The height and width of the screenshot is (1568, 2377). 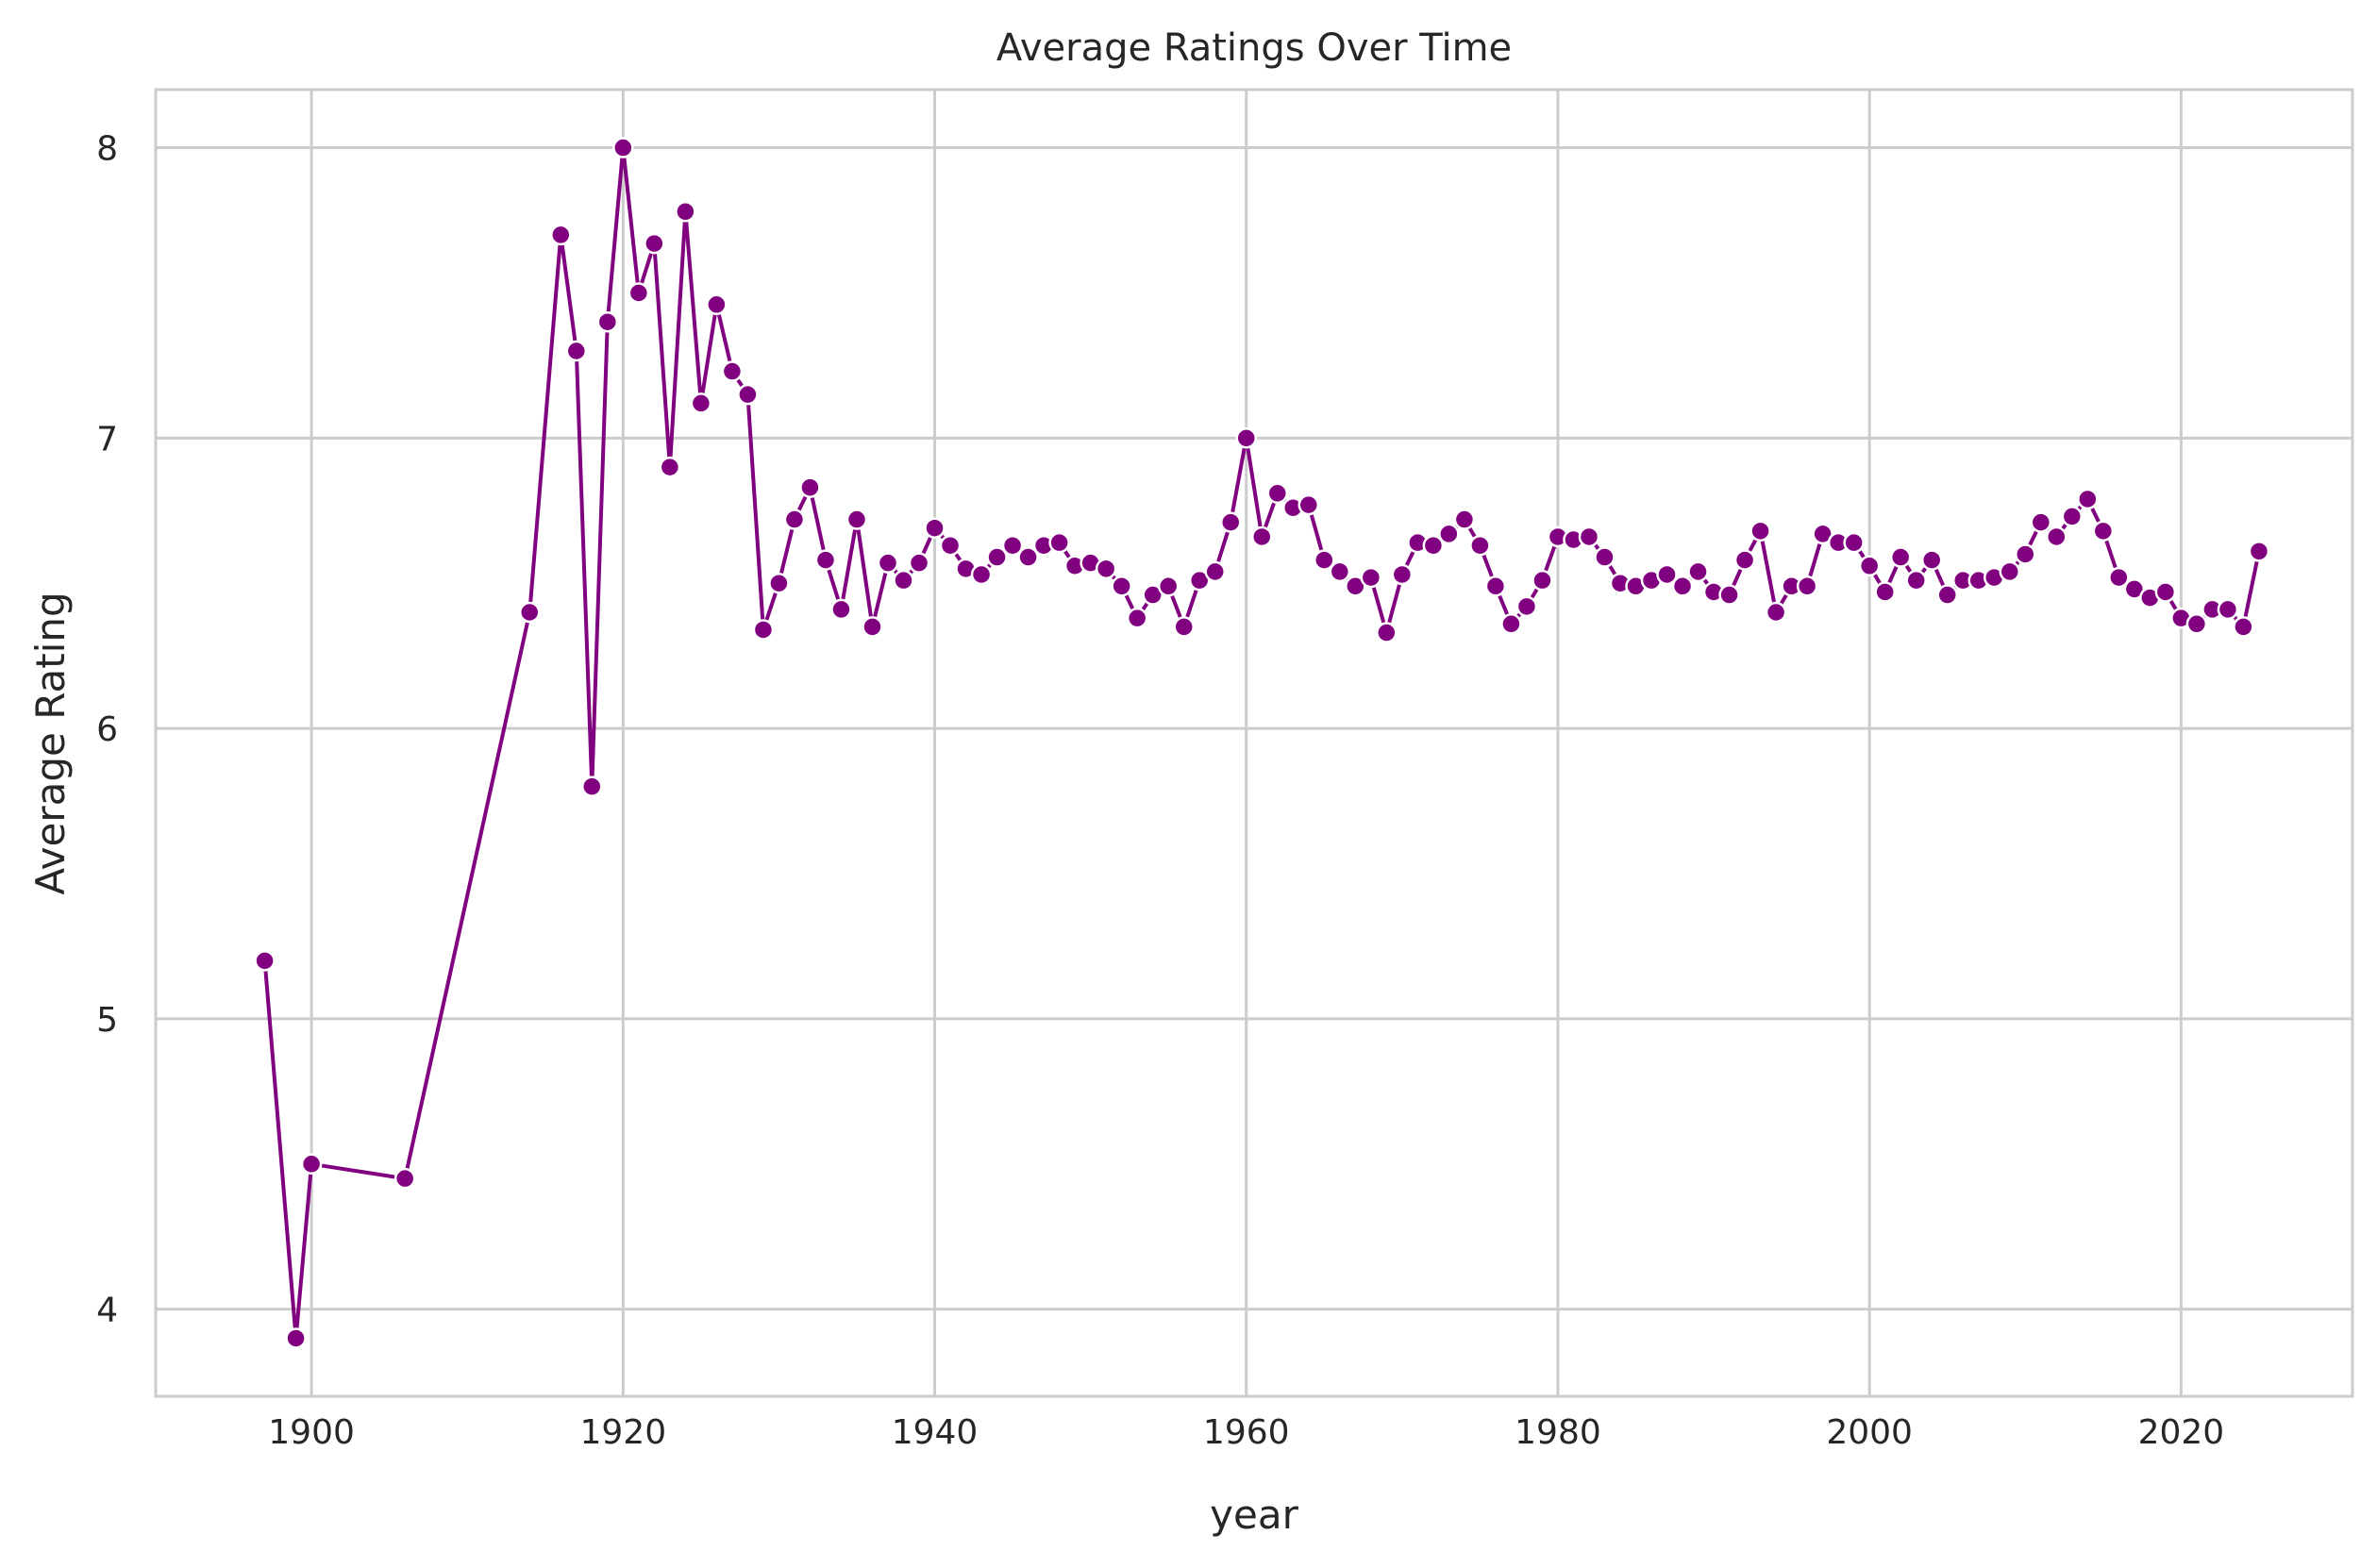 I want to click on x-tick-label: 1940, so click(x=935, y=1432).